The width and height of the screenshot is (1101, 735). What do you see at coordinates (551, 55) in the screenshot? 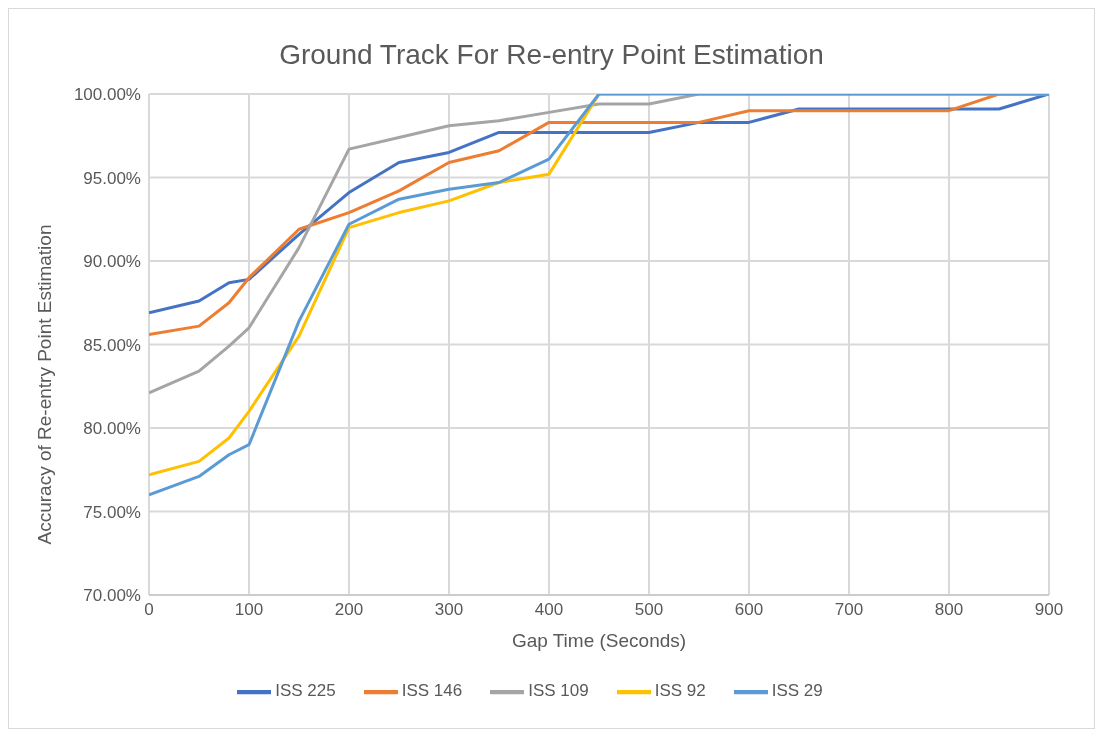
I see `chart-title: Ground Track For Re-entry Point Estimation` at bounding box center [551, 55].